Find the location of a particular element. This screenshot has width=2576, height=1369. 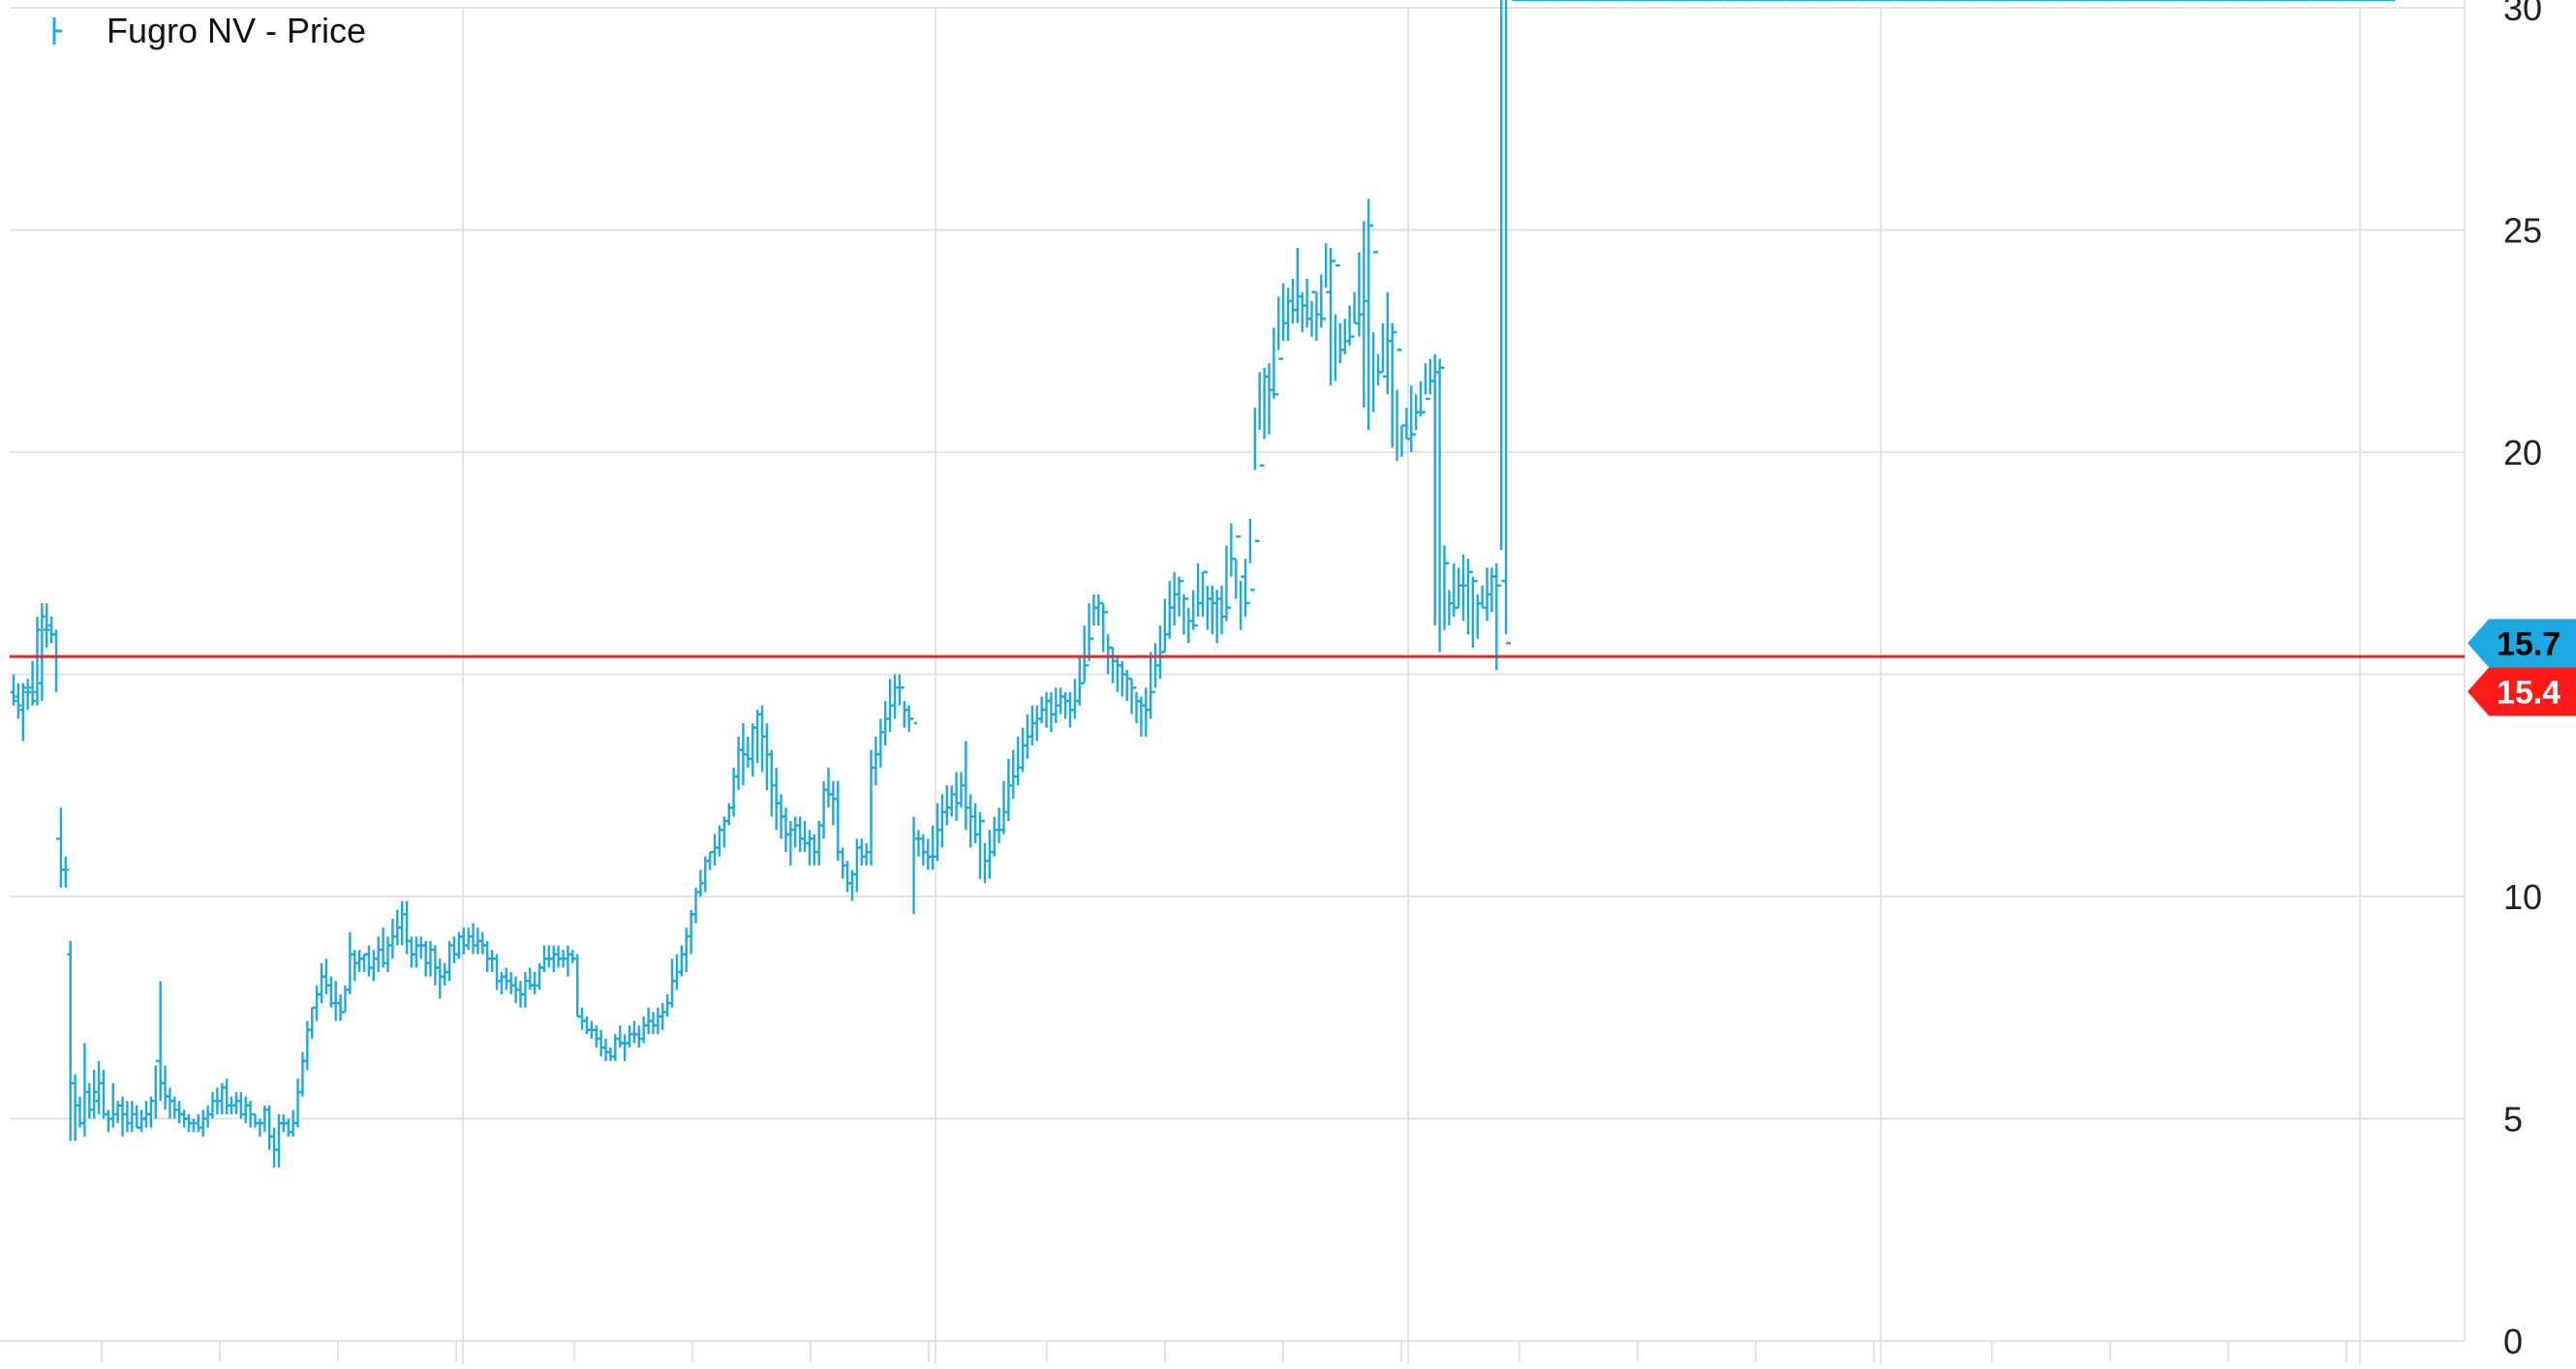

y-tick-label: 30 is located at coordinates (2522, 14).